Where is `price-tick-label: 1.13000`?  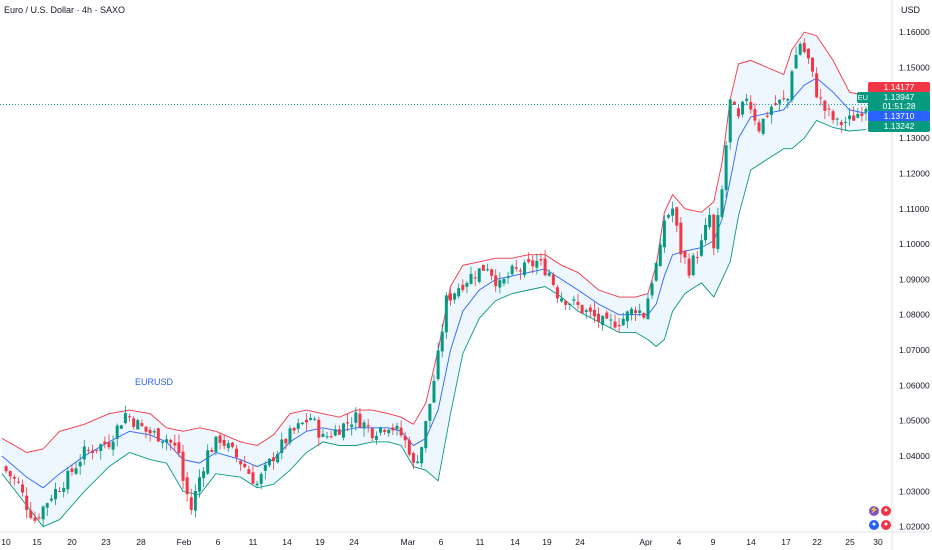
price-tick-label: 1.13000 is located at coordinates (914, 138).